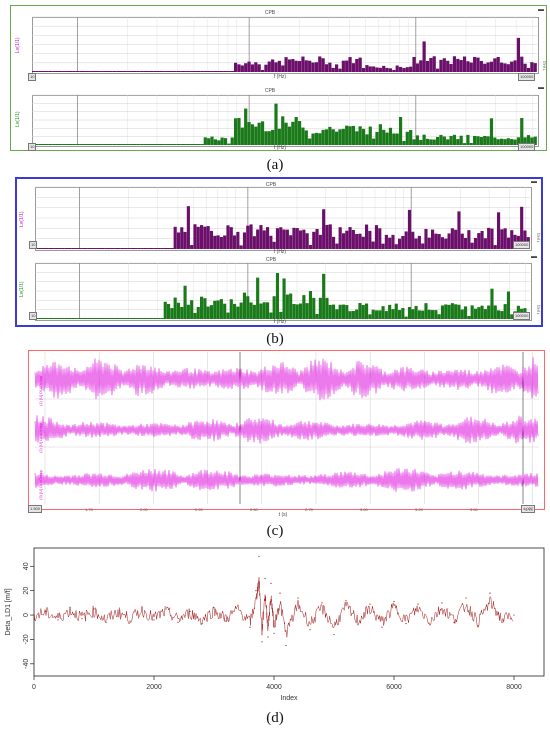 This screenshot has height=732, width=550. What do you see at coordinates (522, 316) in the screenshot?
I see `panel-b-bottom-scale-right: 100000` at bounding box center [522, 316].